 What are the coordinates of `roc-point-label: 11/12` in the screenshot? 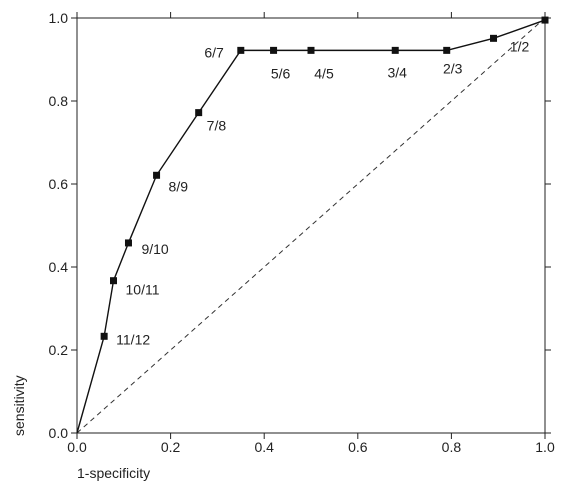 It's located at (133, 339).